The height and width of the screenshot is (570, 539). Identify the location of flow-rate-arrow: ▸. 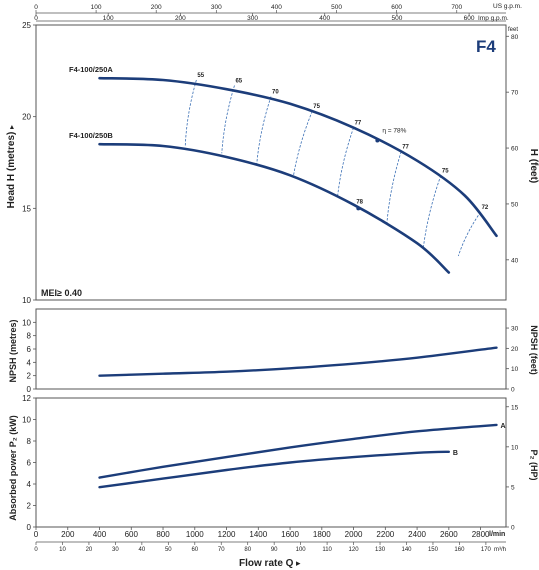
(298, 563).